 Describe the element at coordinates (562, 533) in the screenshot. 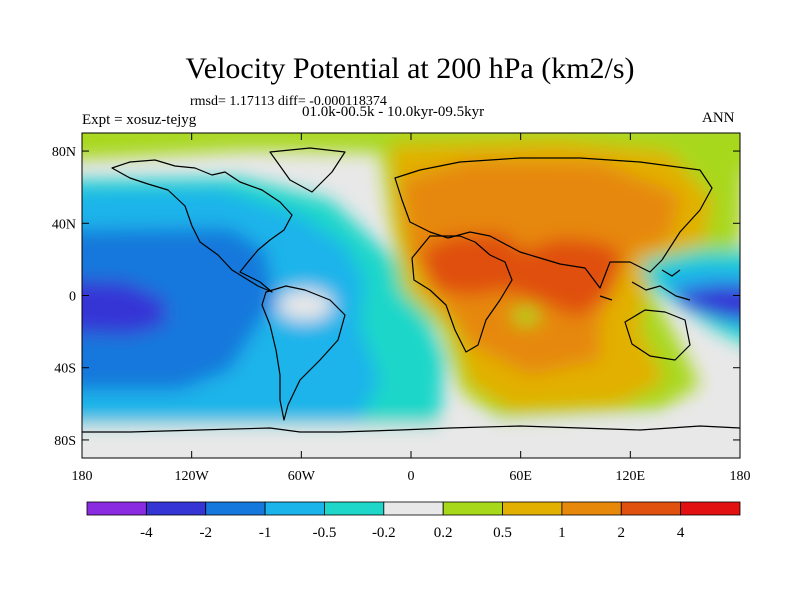

I see `colorbar-label: 1` at that location.